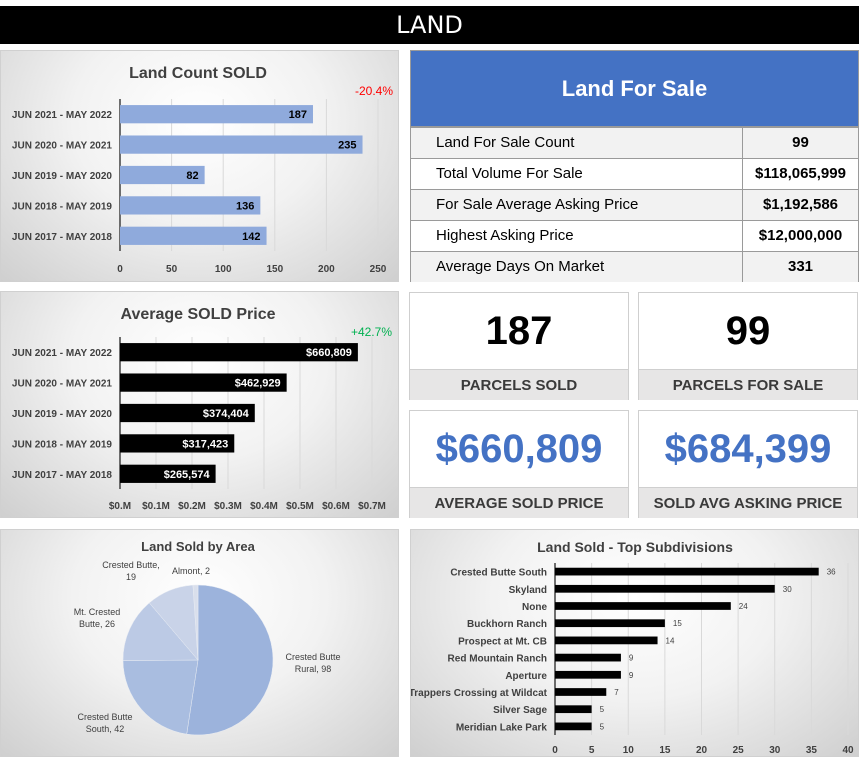 The height and width of the screenshot is (761, 859). I want to click on x-tick-label: 5, so click(592, 750).